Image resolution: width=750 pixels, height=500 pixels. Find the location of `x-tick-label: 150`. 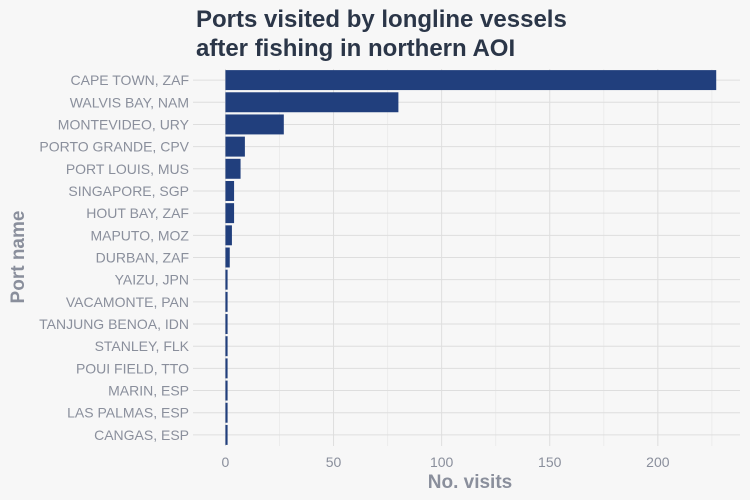

x-tick-label: 150 is located at coordinates (550, 462).